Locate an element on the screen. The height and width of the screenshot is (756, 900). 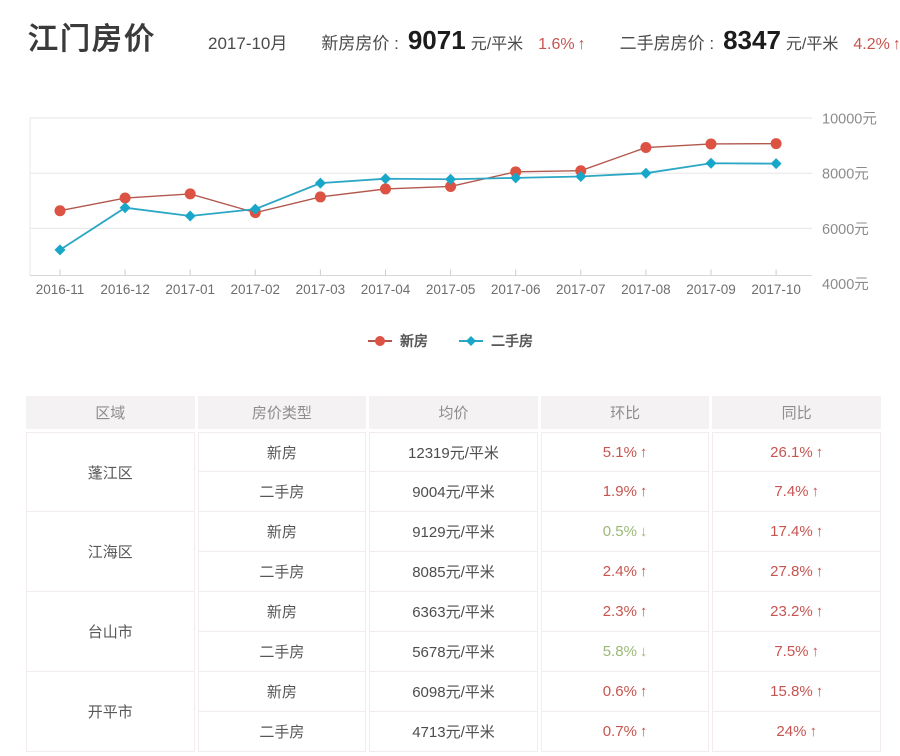
mom-change: 5.1% ↑ is located at coordinates (625, 452).